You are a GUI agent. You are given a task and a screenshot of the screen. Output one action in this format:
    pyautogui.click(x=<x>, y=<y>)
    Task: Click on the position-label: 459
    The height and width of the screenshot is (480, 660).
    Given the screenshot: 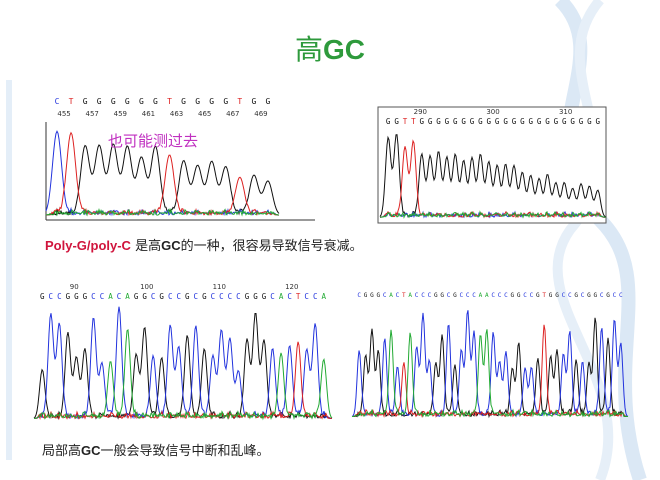 What is the action you would take?
    pyautogui.click(x=120, y=114)
    